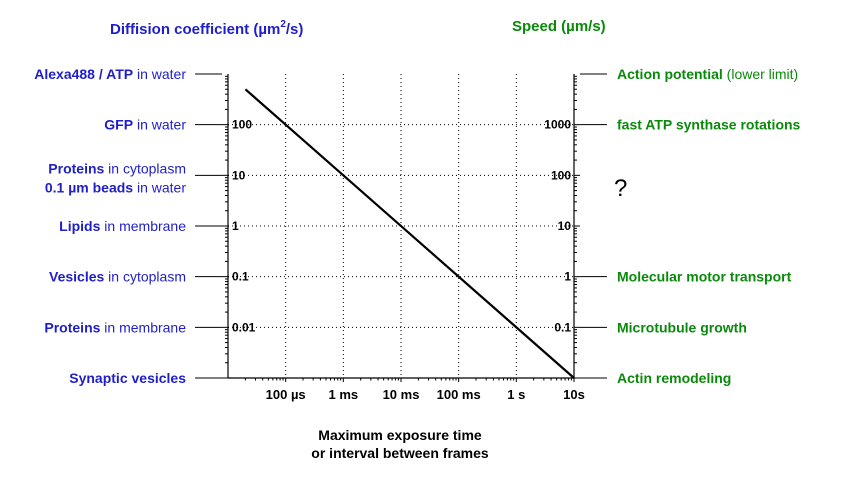 The width and height of the screenshot is (849, 477). What do you see at coordinates (561, 175) in the screenshot?
I see `right-tick-label: 100` at bounding box center [561, 175].